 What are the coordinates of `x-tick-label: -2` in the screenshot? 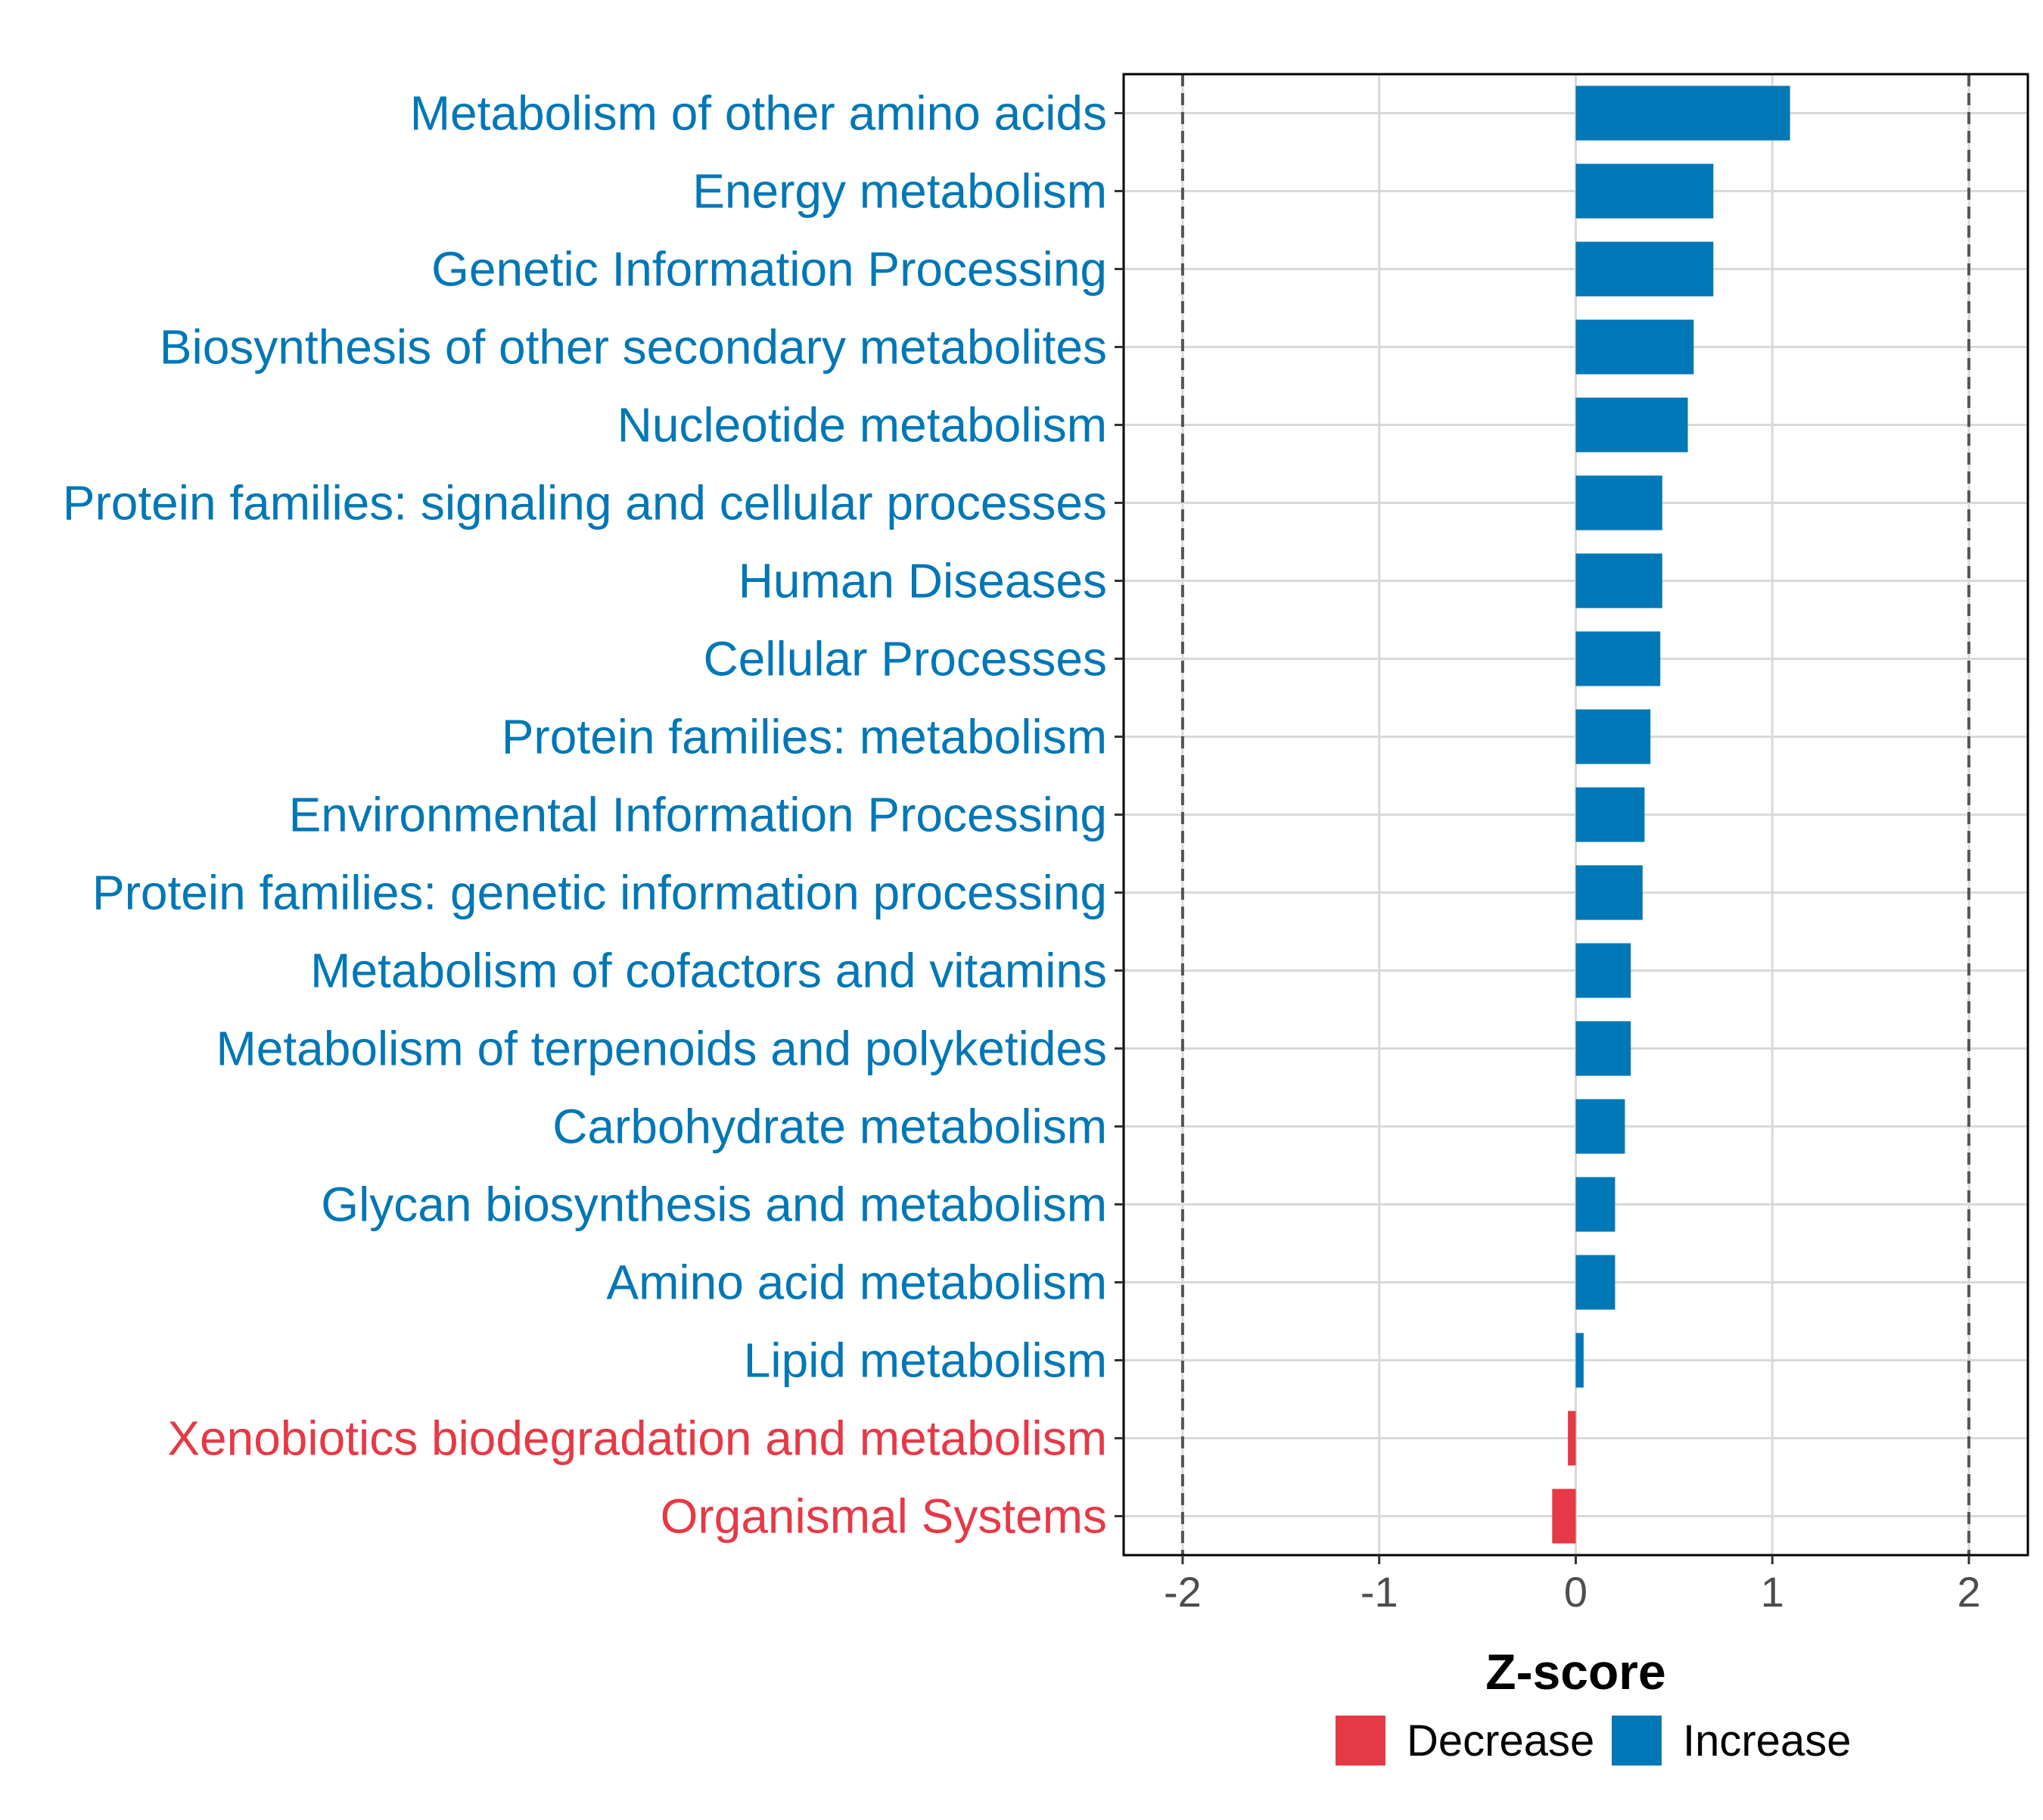 It's located at (1183, 1592).